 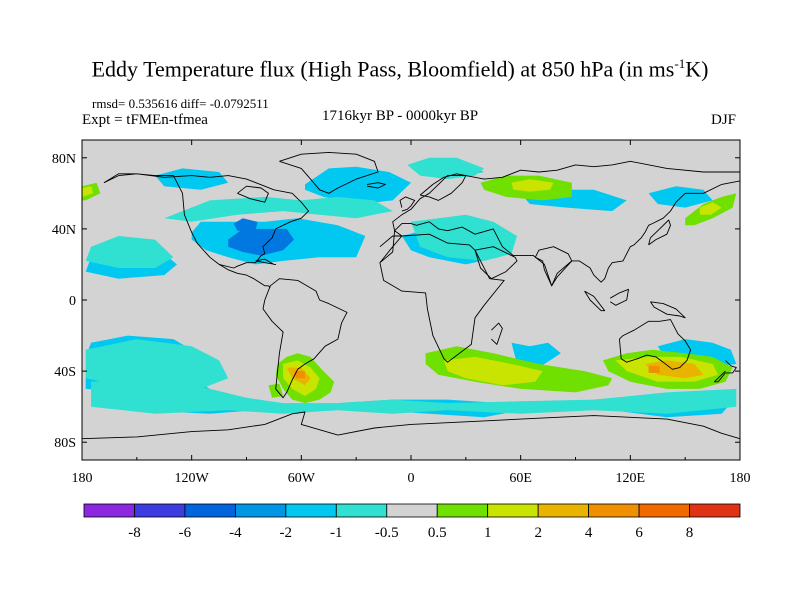 What do you see at coordinates (553, 266) in the screenshot?
I see `coastline-india` at bounding box center [553, 266].